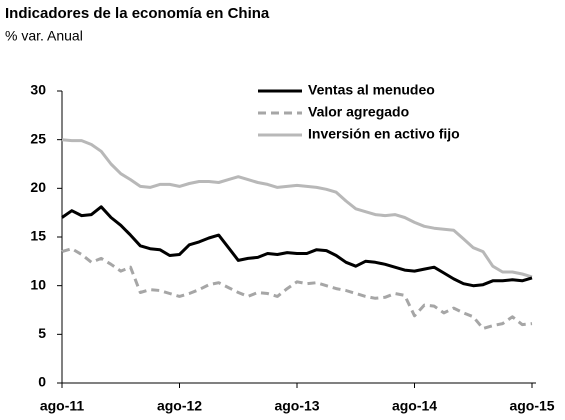 This screenshot has height=420, width=565. What do you see at coordinates (179, 406) in the screenshot?
I see `x-tick-label: ago-12` at bounding box center [179, 406].